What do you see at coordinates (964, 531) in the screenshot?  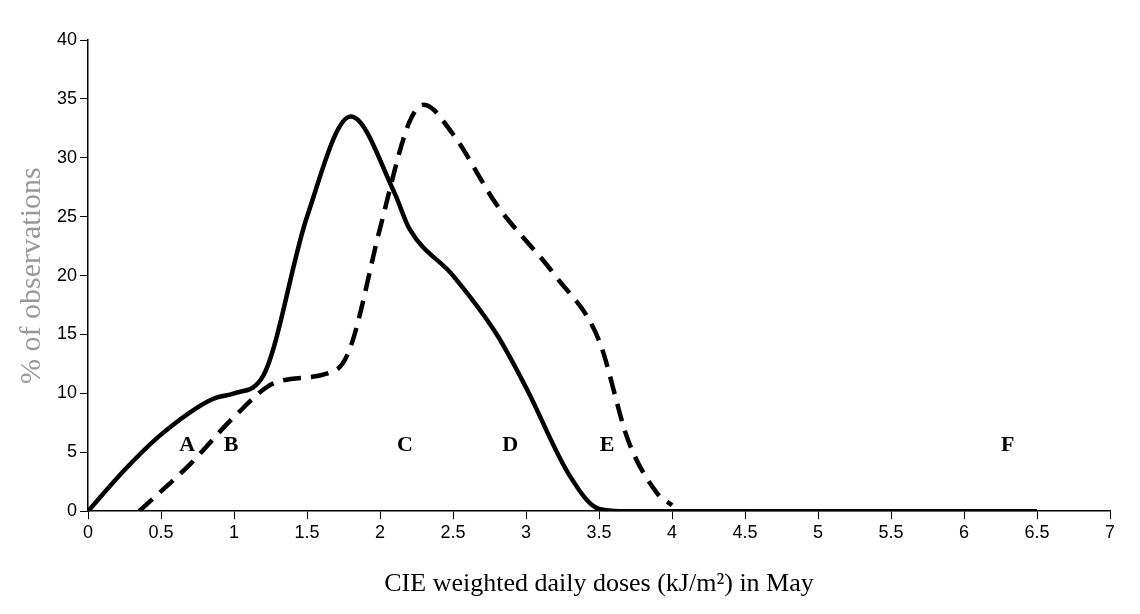 I see `x-tick-label: 6` at bounding box center [964, 531].